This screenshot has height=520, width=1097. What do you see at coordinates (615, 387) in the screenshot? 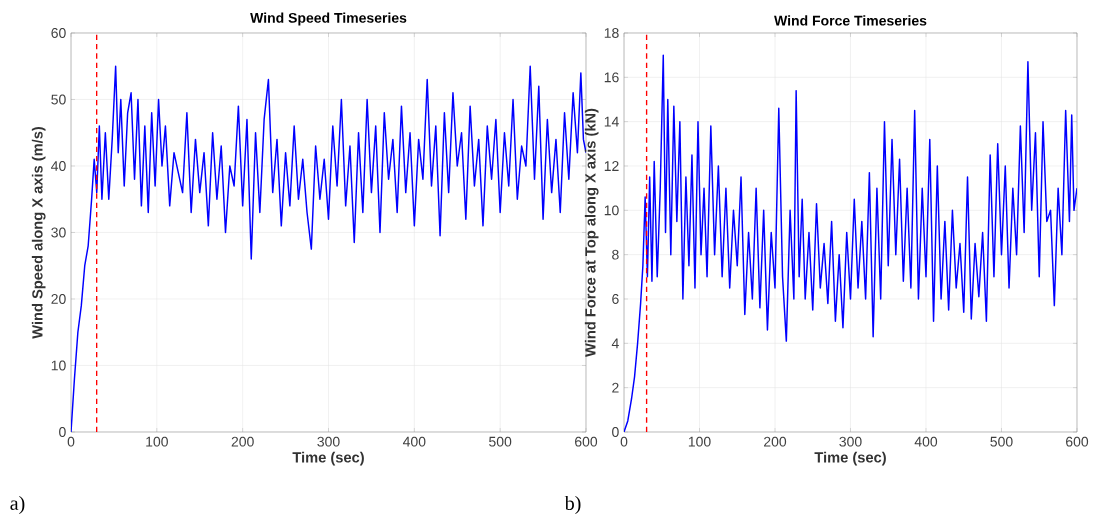
I see `y-tick-label: 2` at bounding box center [615, 387].